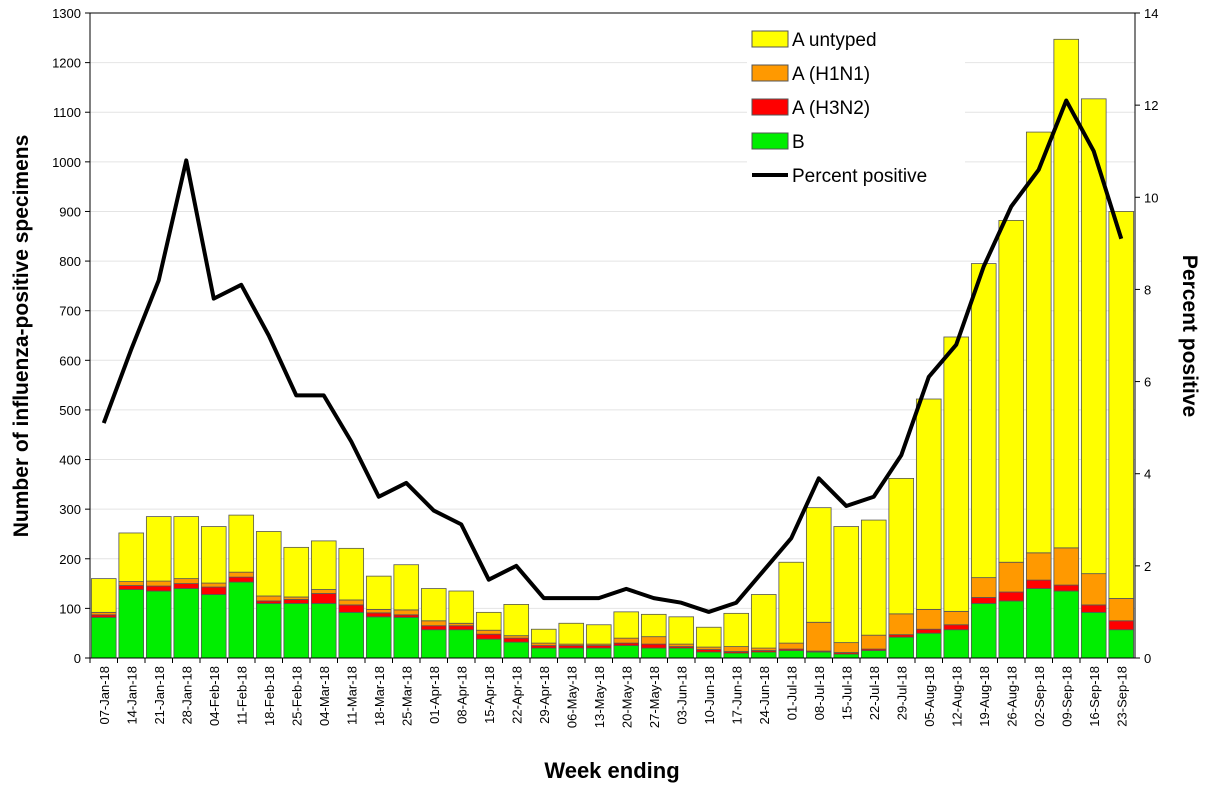 The image size is (1208, 792). Describe the element at coordinates (70, 509) in the screenshot. I see `y-tick-label: 300` at that location.